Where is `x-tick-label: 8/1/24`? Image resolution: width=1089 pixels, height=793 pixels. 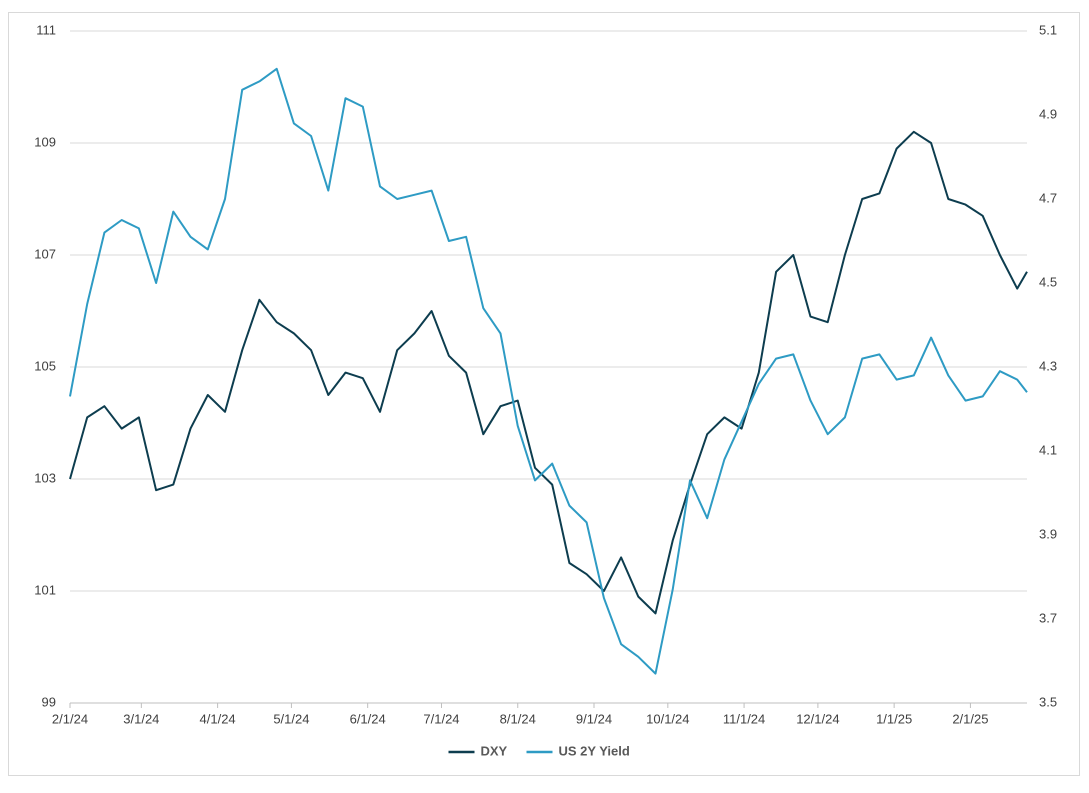 x-tick-label: 8/1/24 is located at coordinates (518, 718).